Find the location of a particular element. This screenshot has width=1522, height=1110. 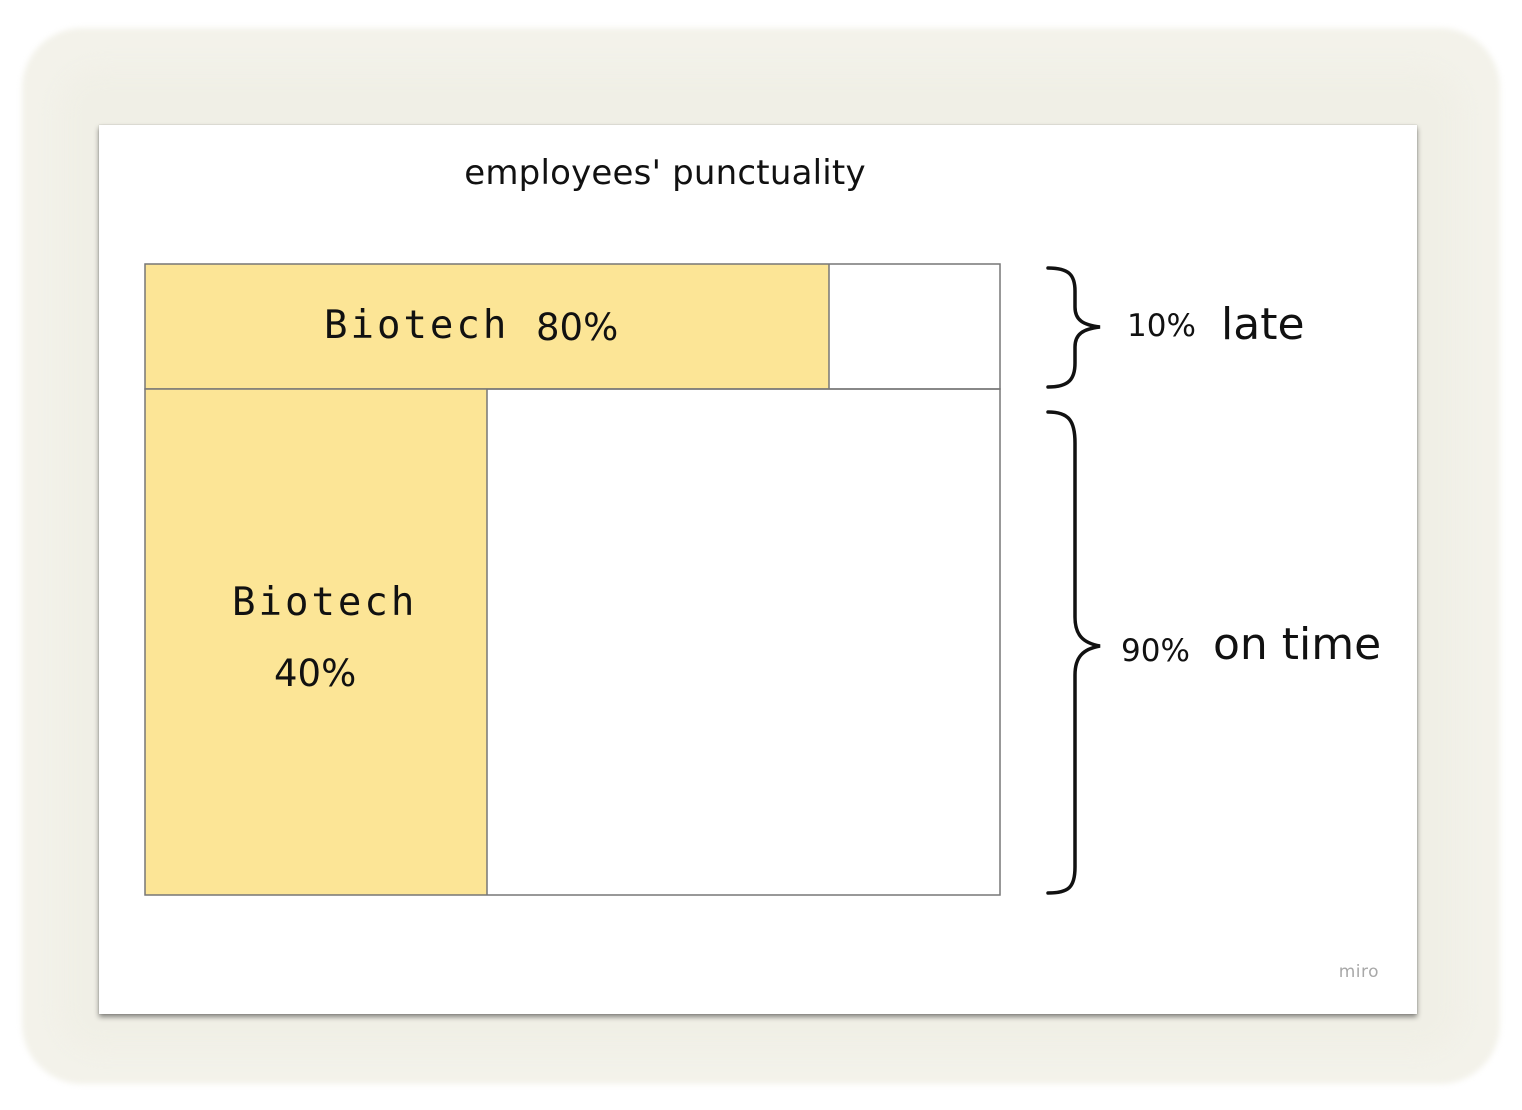

ontime-biotech-fill is located at coordinates (316, 642).